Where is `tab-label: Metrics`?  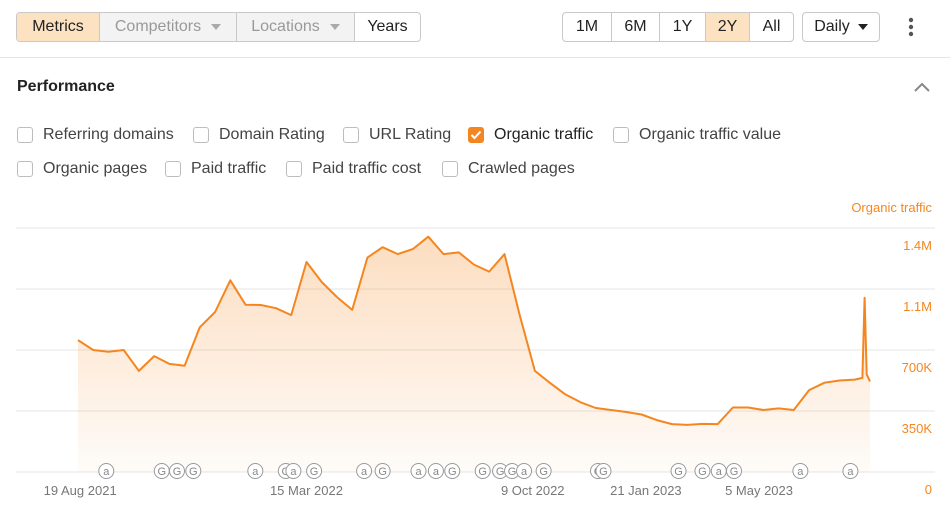 tab-label: Metrics is located at coordinates (58, 26).